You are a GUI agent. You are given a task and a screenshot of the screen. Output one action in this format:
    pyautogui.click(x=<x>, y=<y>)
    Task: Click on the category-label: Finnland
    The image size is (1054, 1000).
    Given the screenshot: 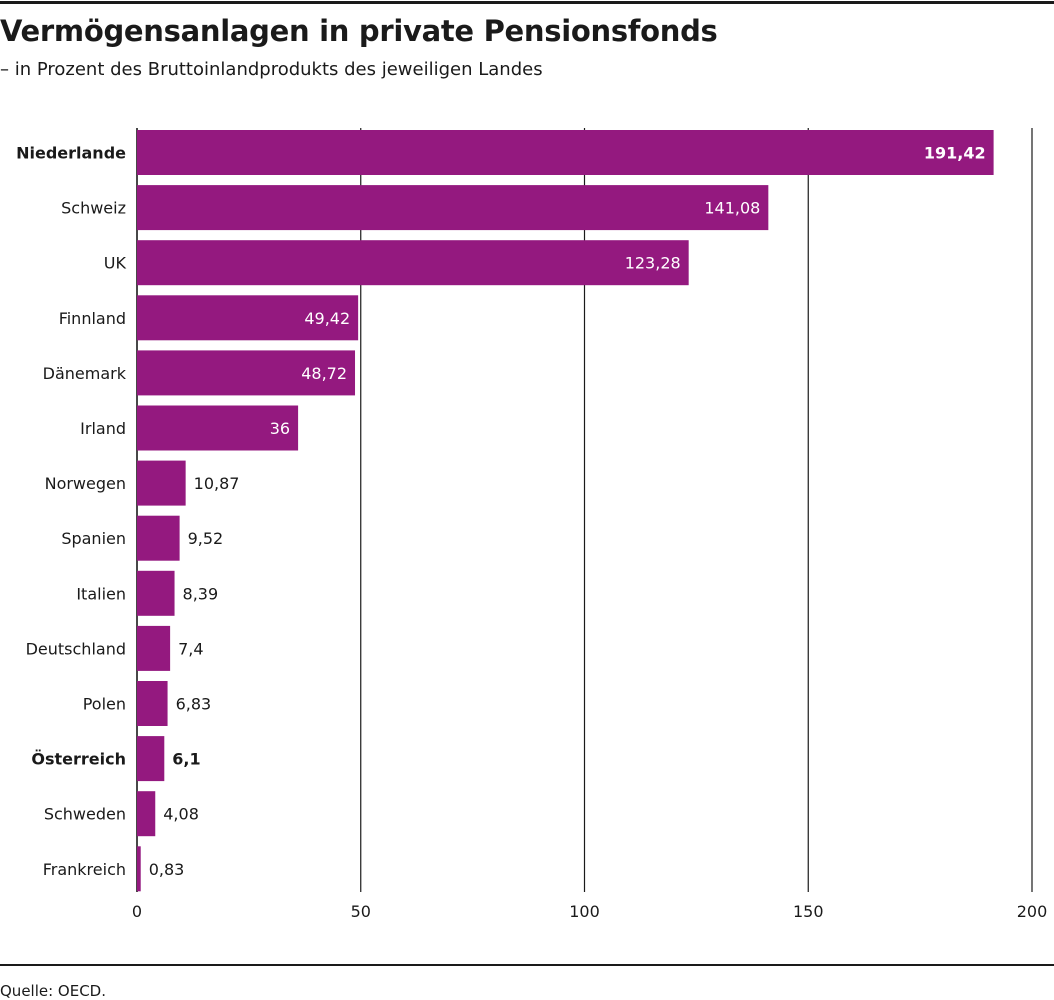 What is the action you would take?
    pyautogui.click(x=92, y=318)
    